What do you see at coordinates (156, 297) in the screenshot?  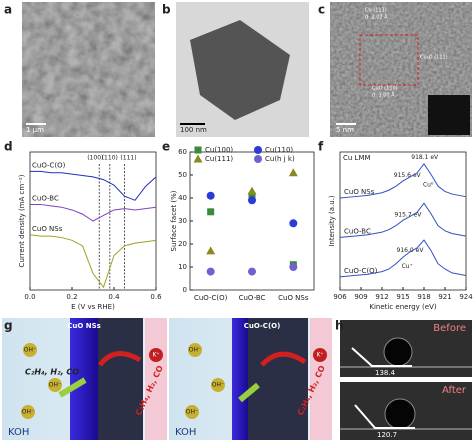 I see `x-tick-label: 0.6` at bounding box center [156, 297].